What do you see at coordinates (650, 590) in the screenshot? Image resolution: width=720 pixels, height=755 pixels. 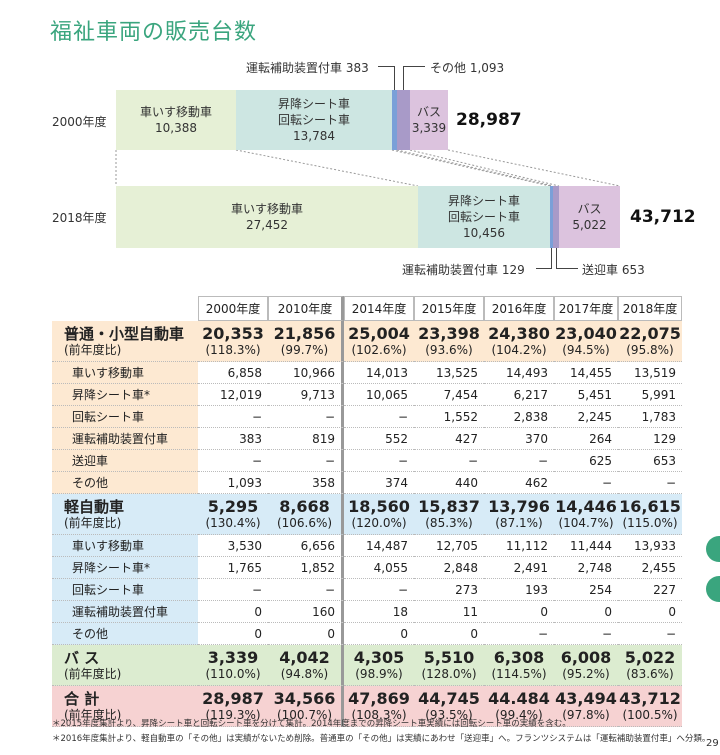 I see `table-cell: 227` at bounding box center [650, 590].